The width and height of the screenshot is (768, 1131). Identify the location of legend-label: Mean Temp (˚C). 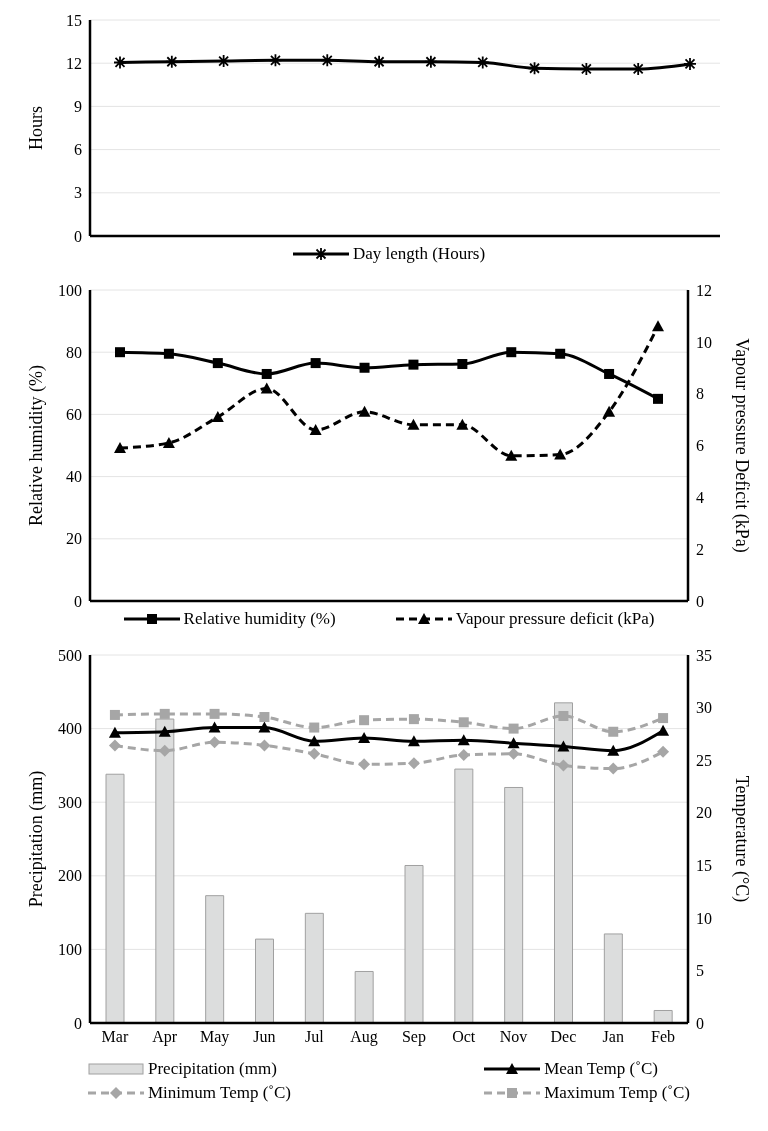
(601, 1069).